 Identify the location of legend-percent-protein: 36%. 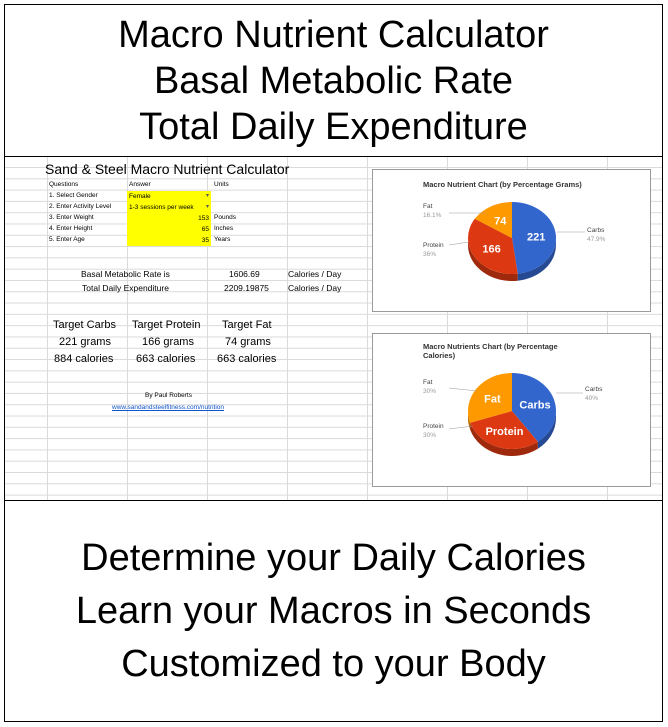
(429, 254).